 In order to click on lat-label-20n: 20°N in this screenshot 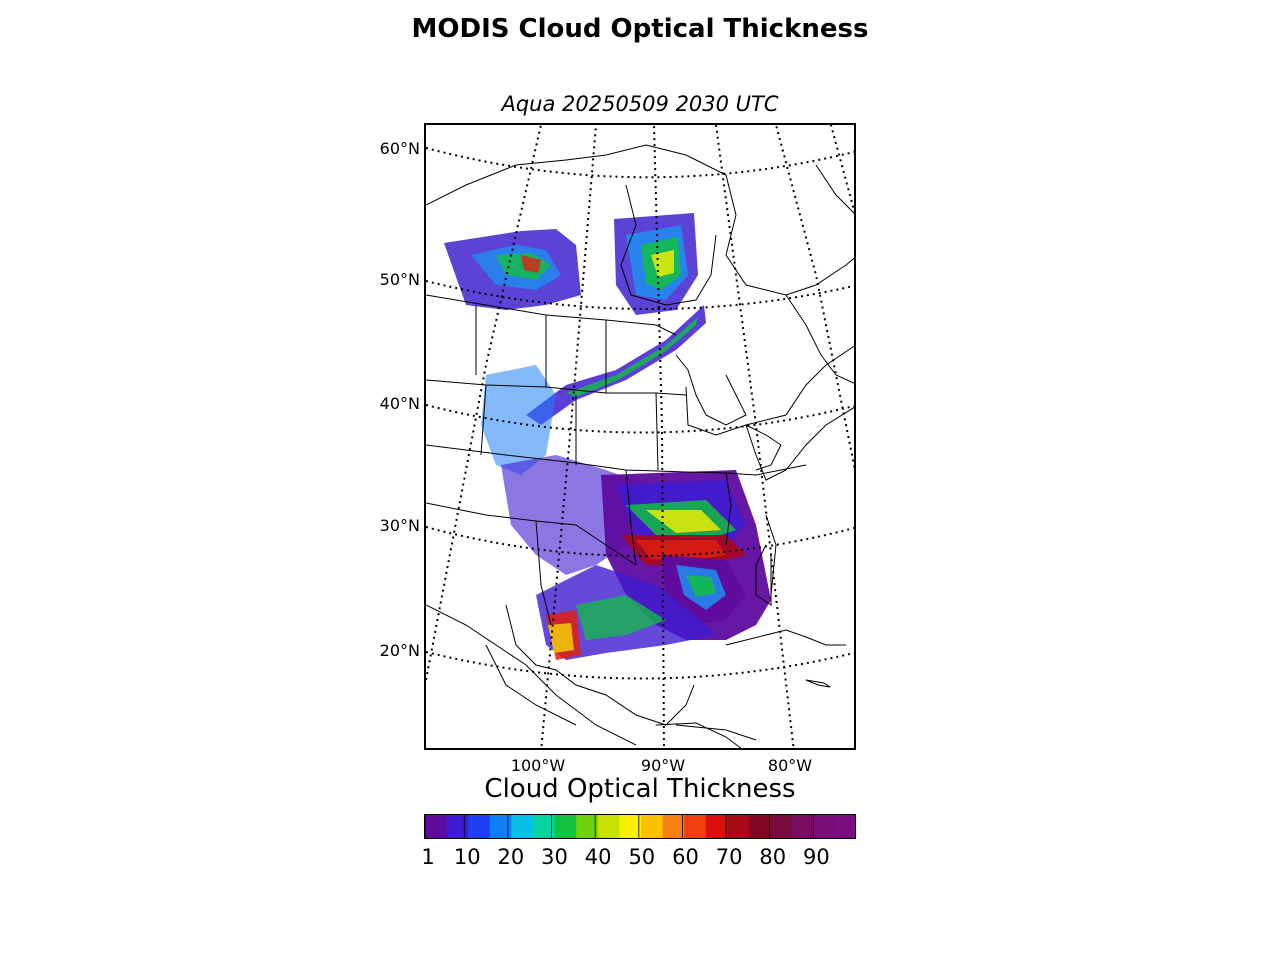, I will do `click(399, 650)`.